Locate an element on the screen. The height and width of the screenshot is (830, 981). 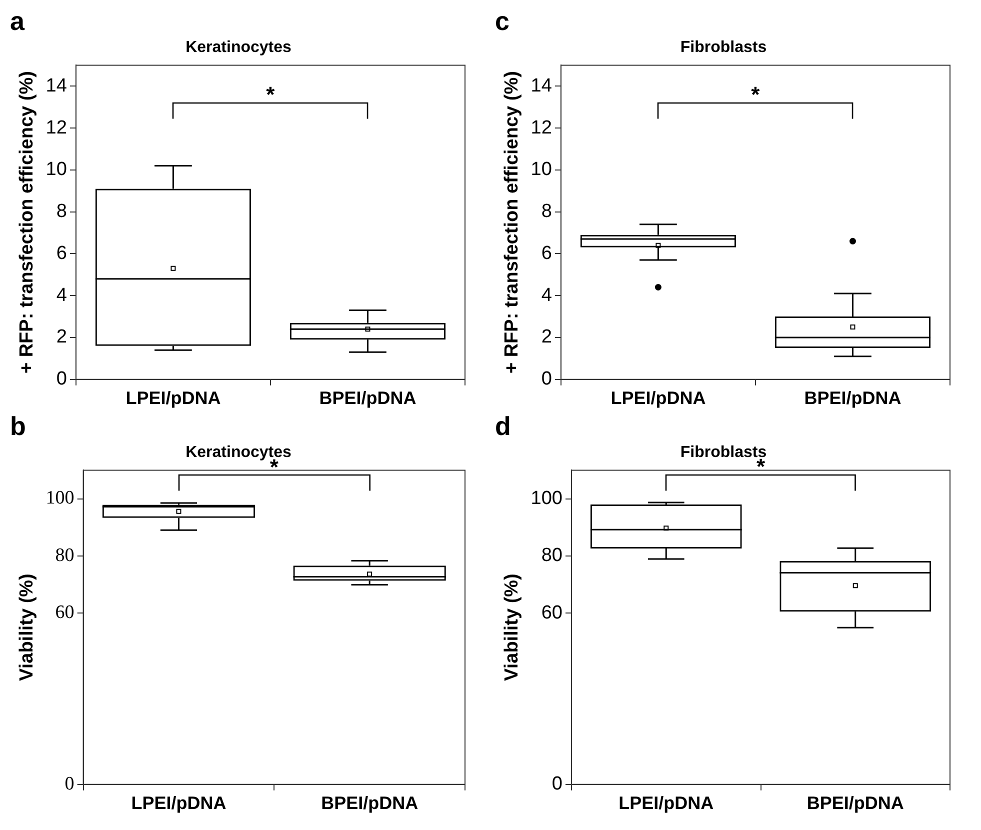
text: d is located at coordinates (503, 426).